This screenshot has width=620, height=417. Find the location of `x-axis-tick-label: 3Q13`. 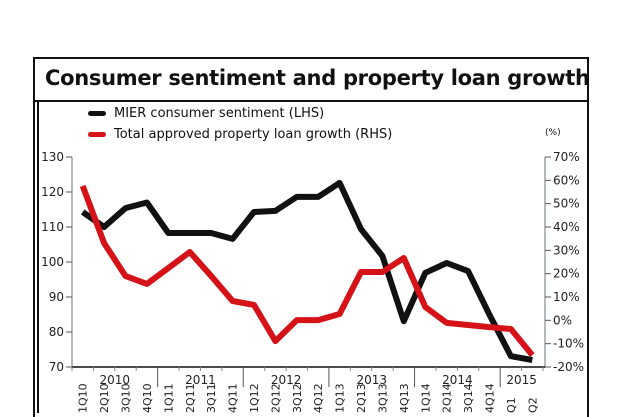

x-axis-tick-label: 3Q13 is located at coordinates (382, 398).